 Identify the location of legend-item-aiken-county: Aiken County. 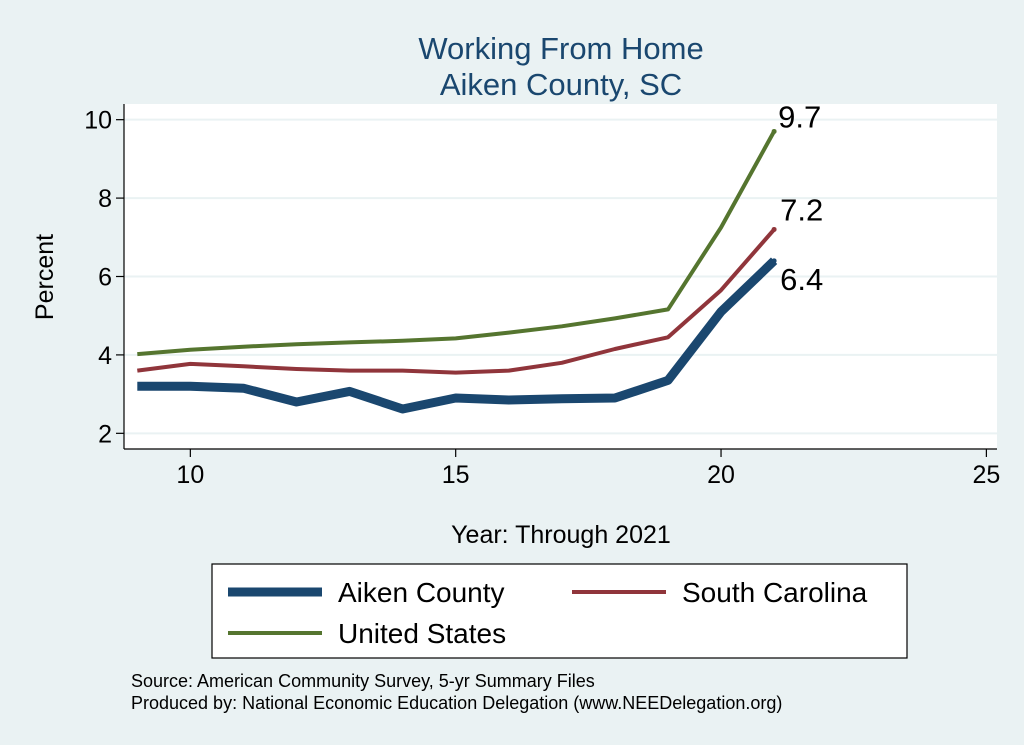
(366, 592).